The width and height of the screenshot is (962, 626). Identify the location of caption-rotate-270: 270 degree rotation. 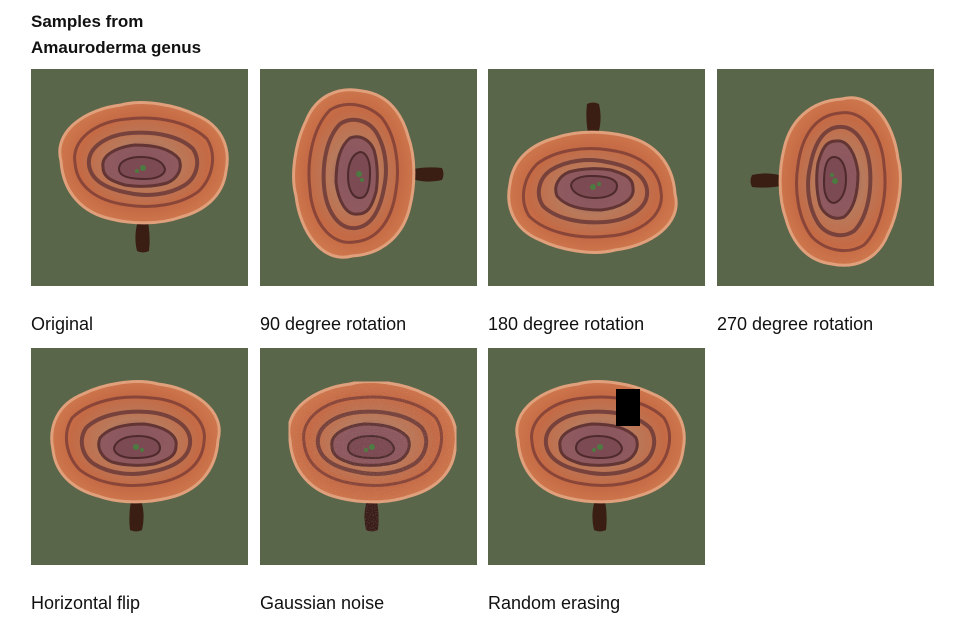
(795, 324).